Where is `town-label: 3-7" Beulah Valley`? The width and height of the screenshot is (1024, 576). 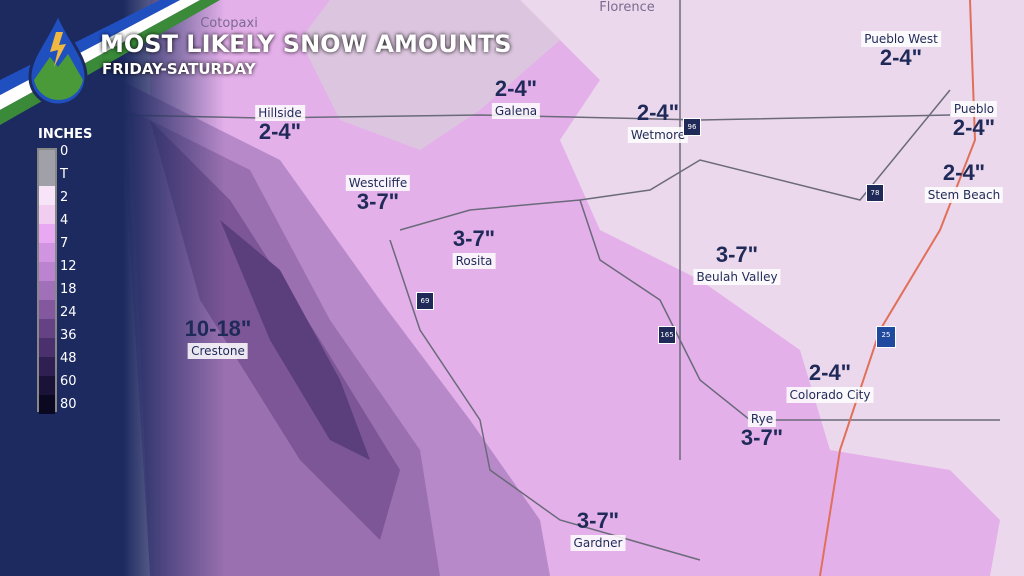 town-label: 3-7" Beulah Valley is located at coordinates (737, 263).